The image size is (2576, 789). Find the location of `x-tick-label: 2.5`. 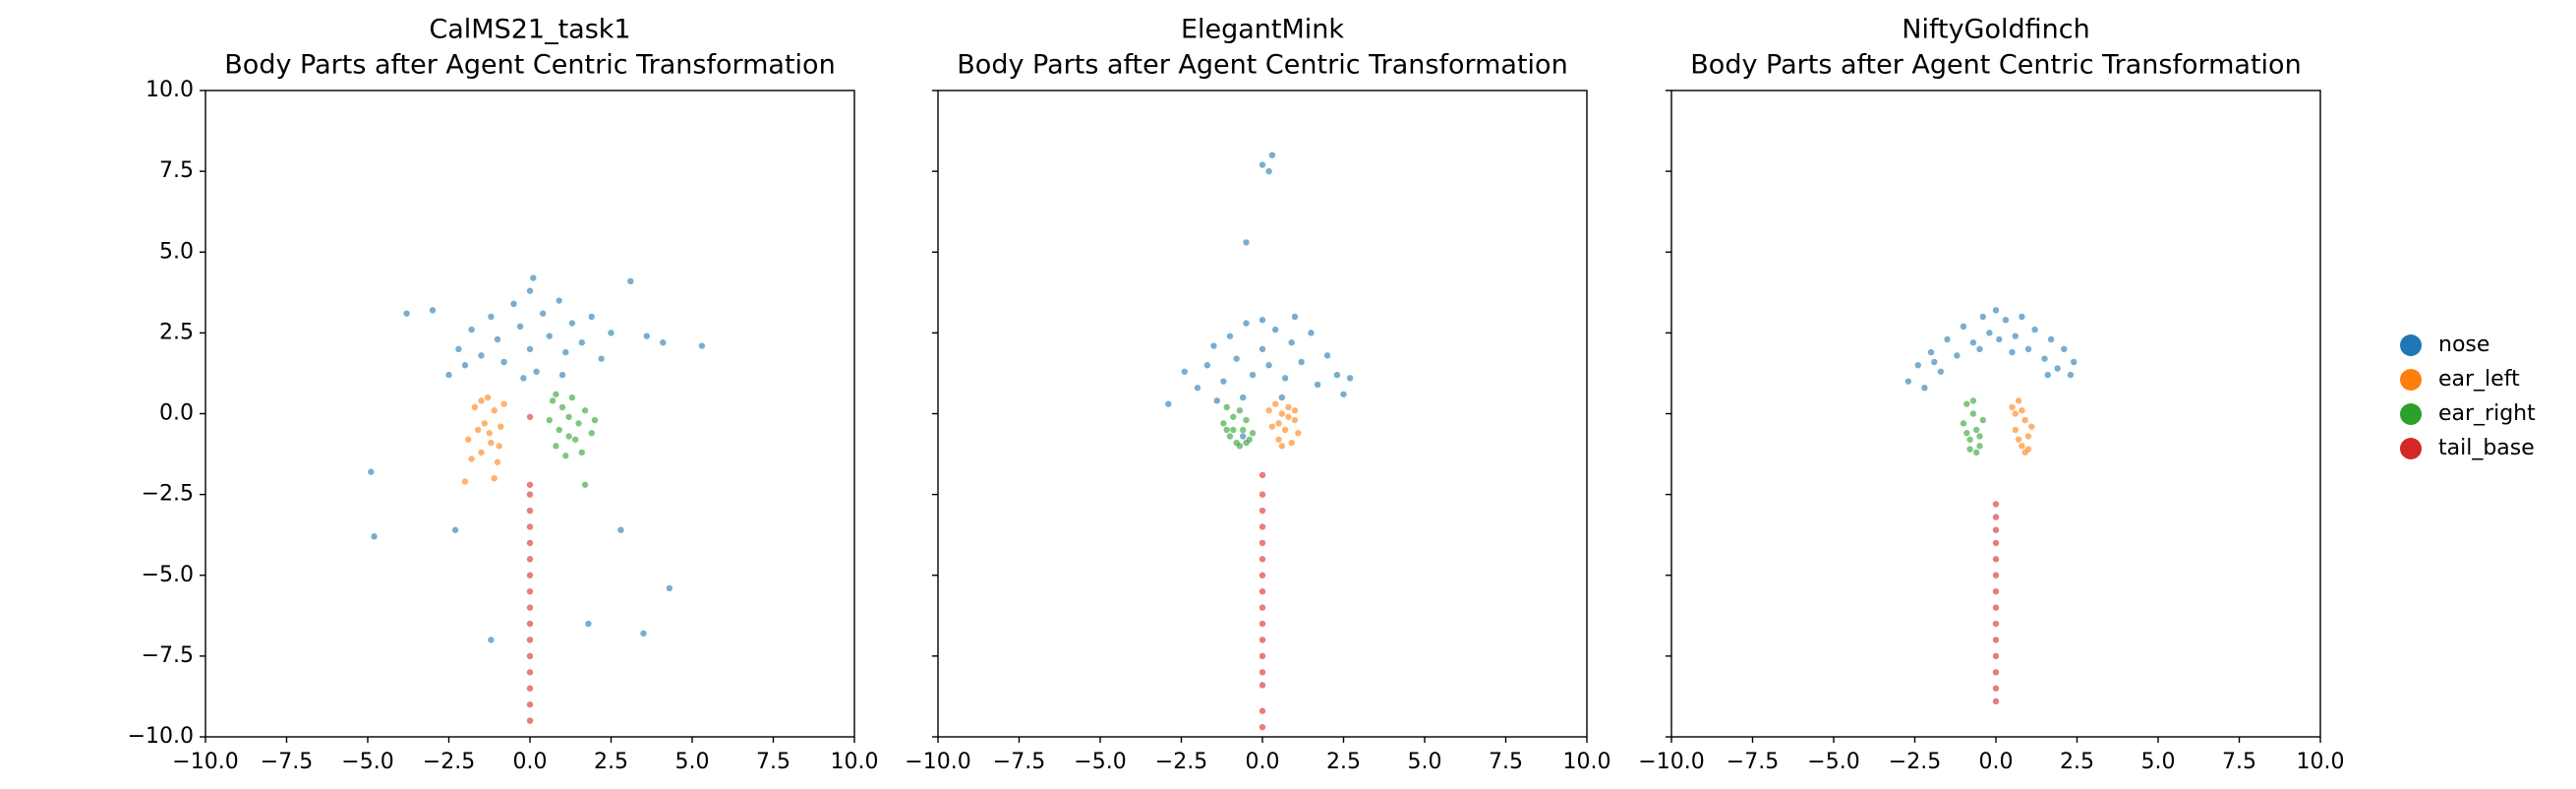

x-tick-label: 2.5 is located at coordinates (611, 762).